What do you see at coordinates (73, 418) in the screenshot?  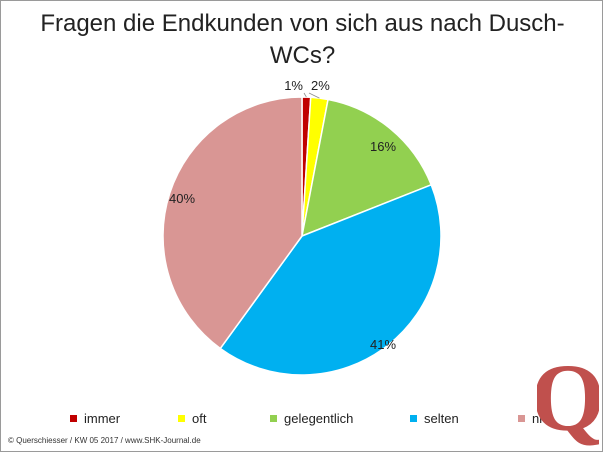 I see `legend-swatch-immer` at bounding box center [73, 418].